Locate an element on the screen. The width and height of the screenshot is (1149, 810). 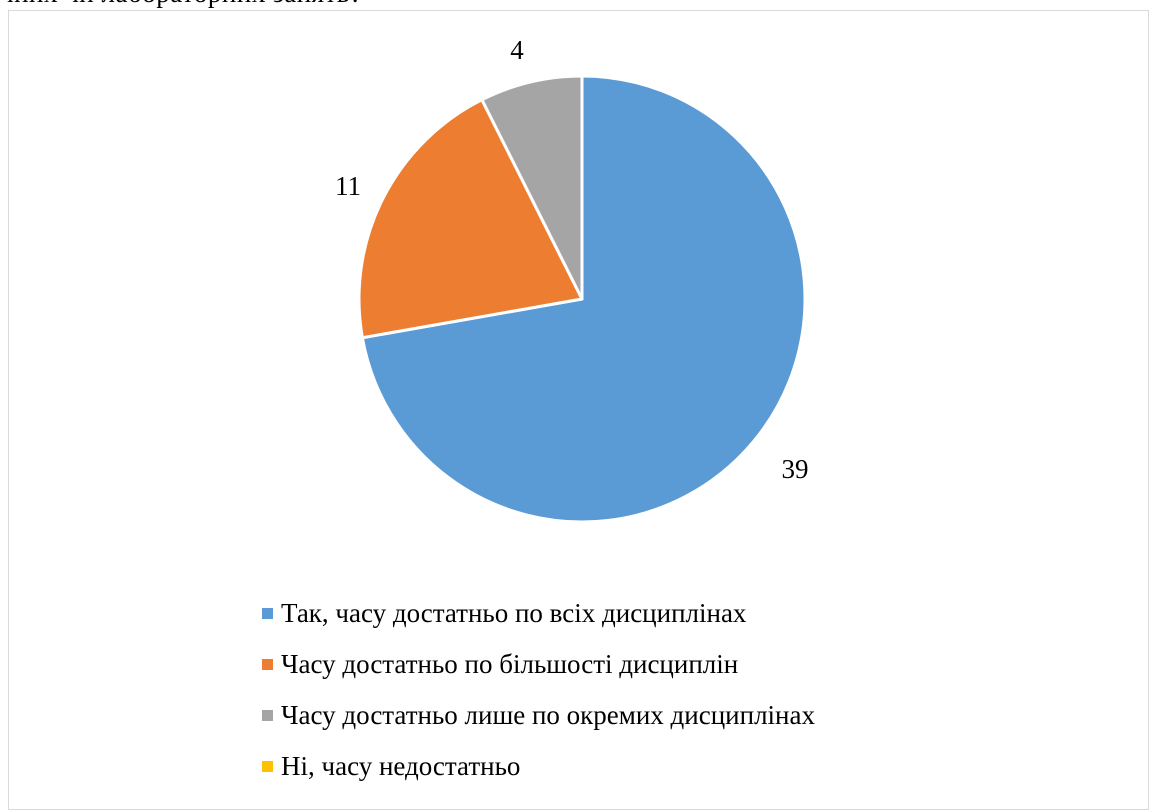
legend-label-2: Часу достатньо по більшості дисциплін is located at coordinates (510, 663).